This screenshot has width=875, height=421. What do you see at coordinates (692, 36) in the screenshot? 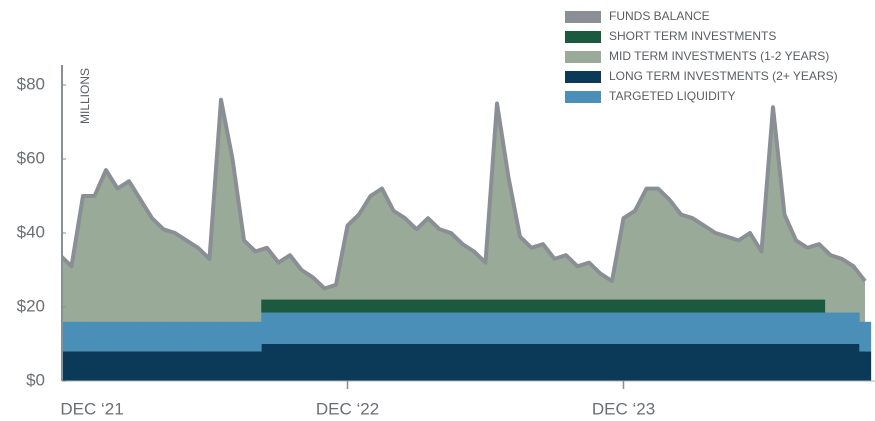
I see `legend-label: SHORT TERM INVESTMENTS` at bounding box center [692, 36].